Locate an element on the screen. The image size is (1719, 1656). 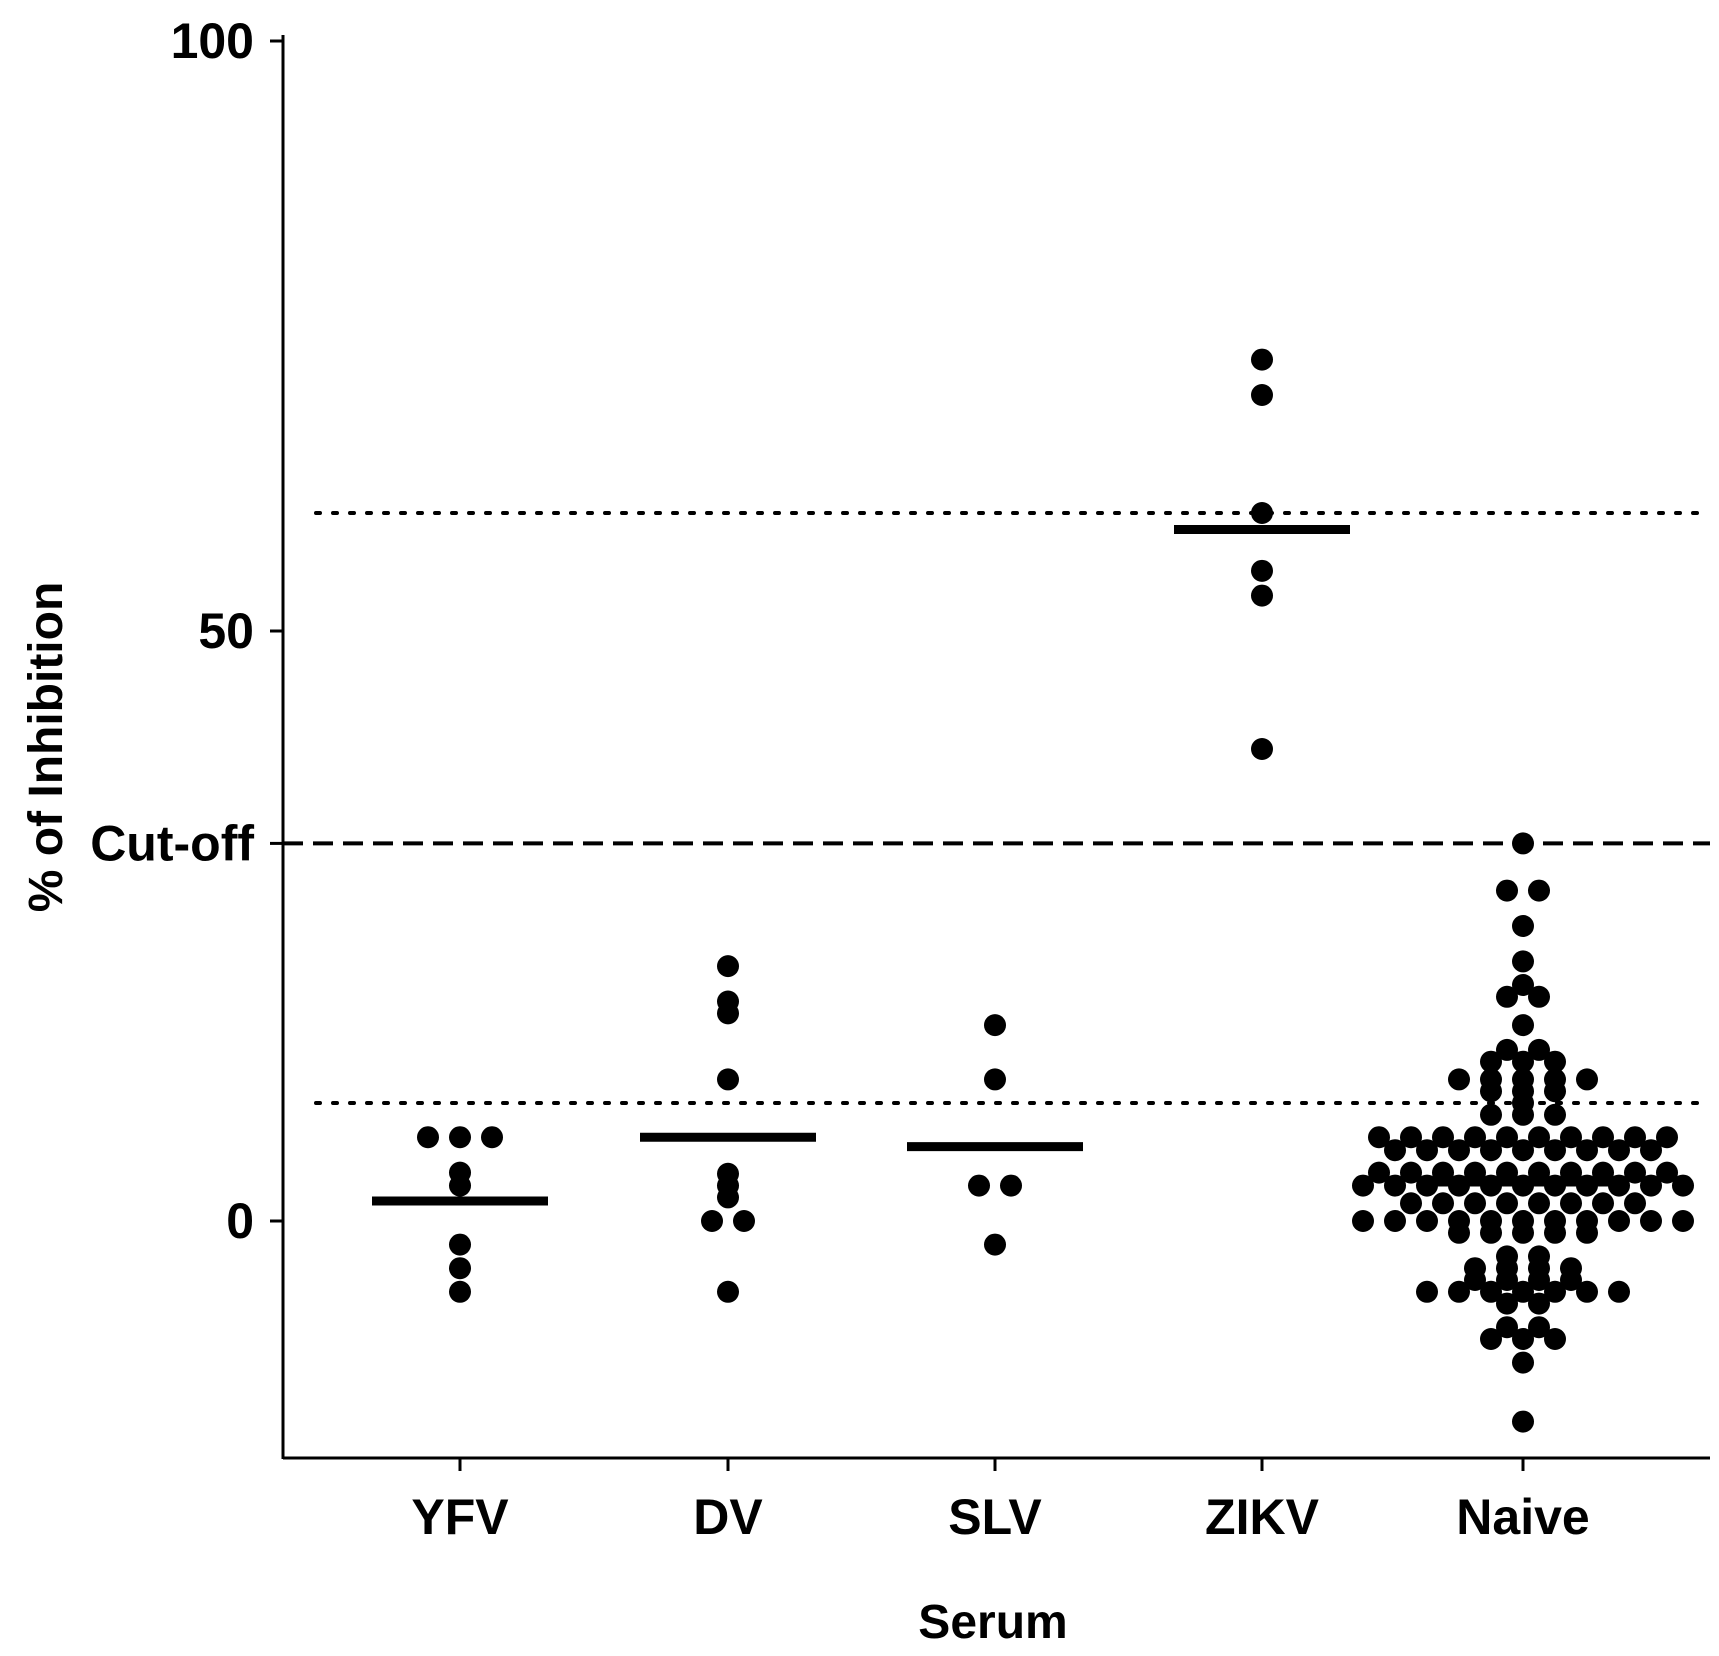
x-ticks: YFV DV SLV ZIKV Naive is located at coordinates (1000, 1501).